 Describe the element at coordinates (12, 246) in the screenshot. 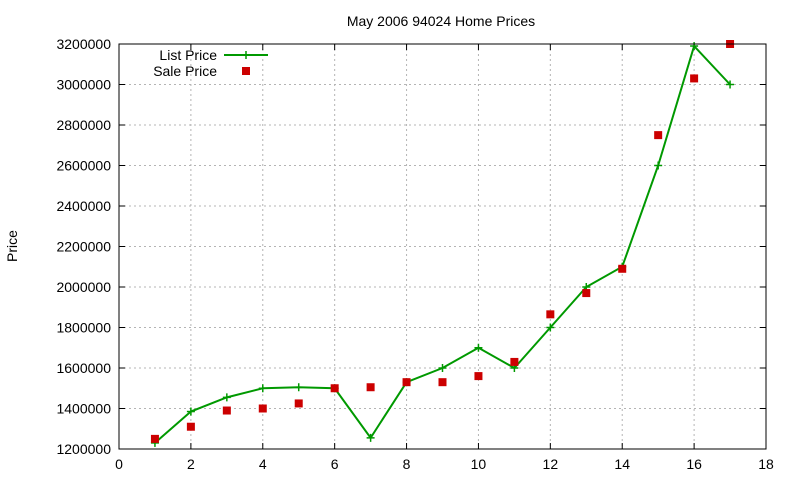

I see `y-axis-label: Price` at that location.